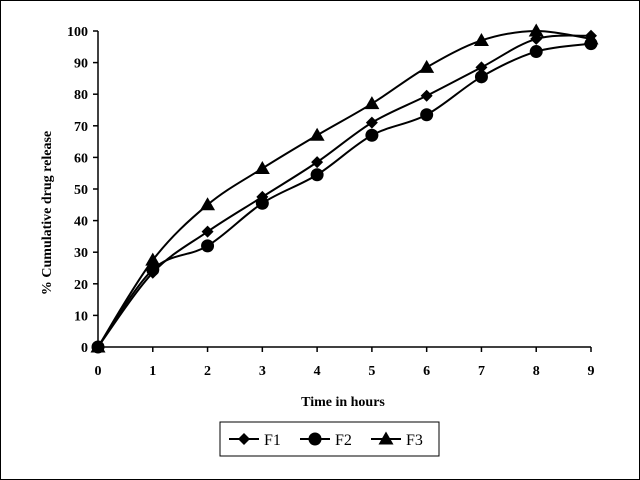  Describe the element at coordinates (81, 253) in the screenshot. I see `y-tick-label: 30` at that location.